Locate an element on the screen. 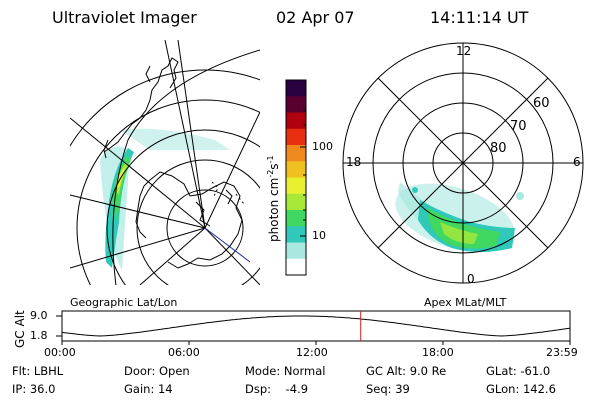 The image size is (600, 400). timeline-xtick-1800: 18:00 is located at coordinates (438, 352).